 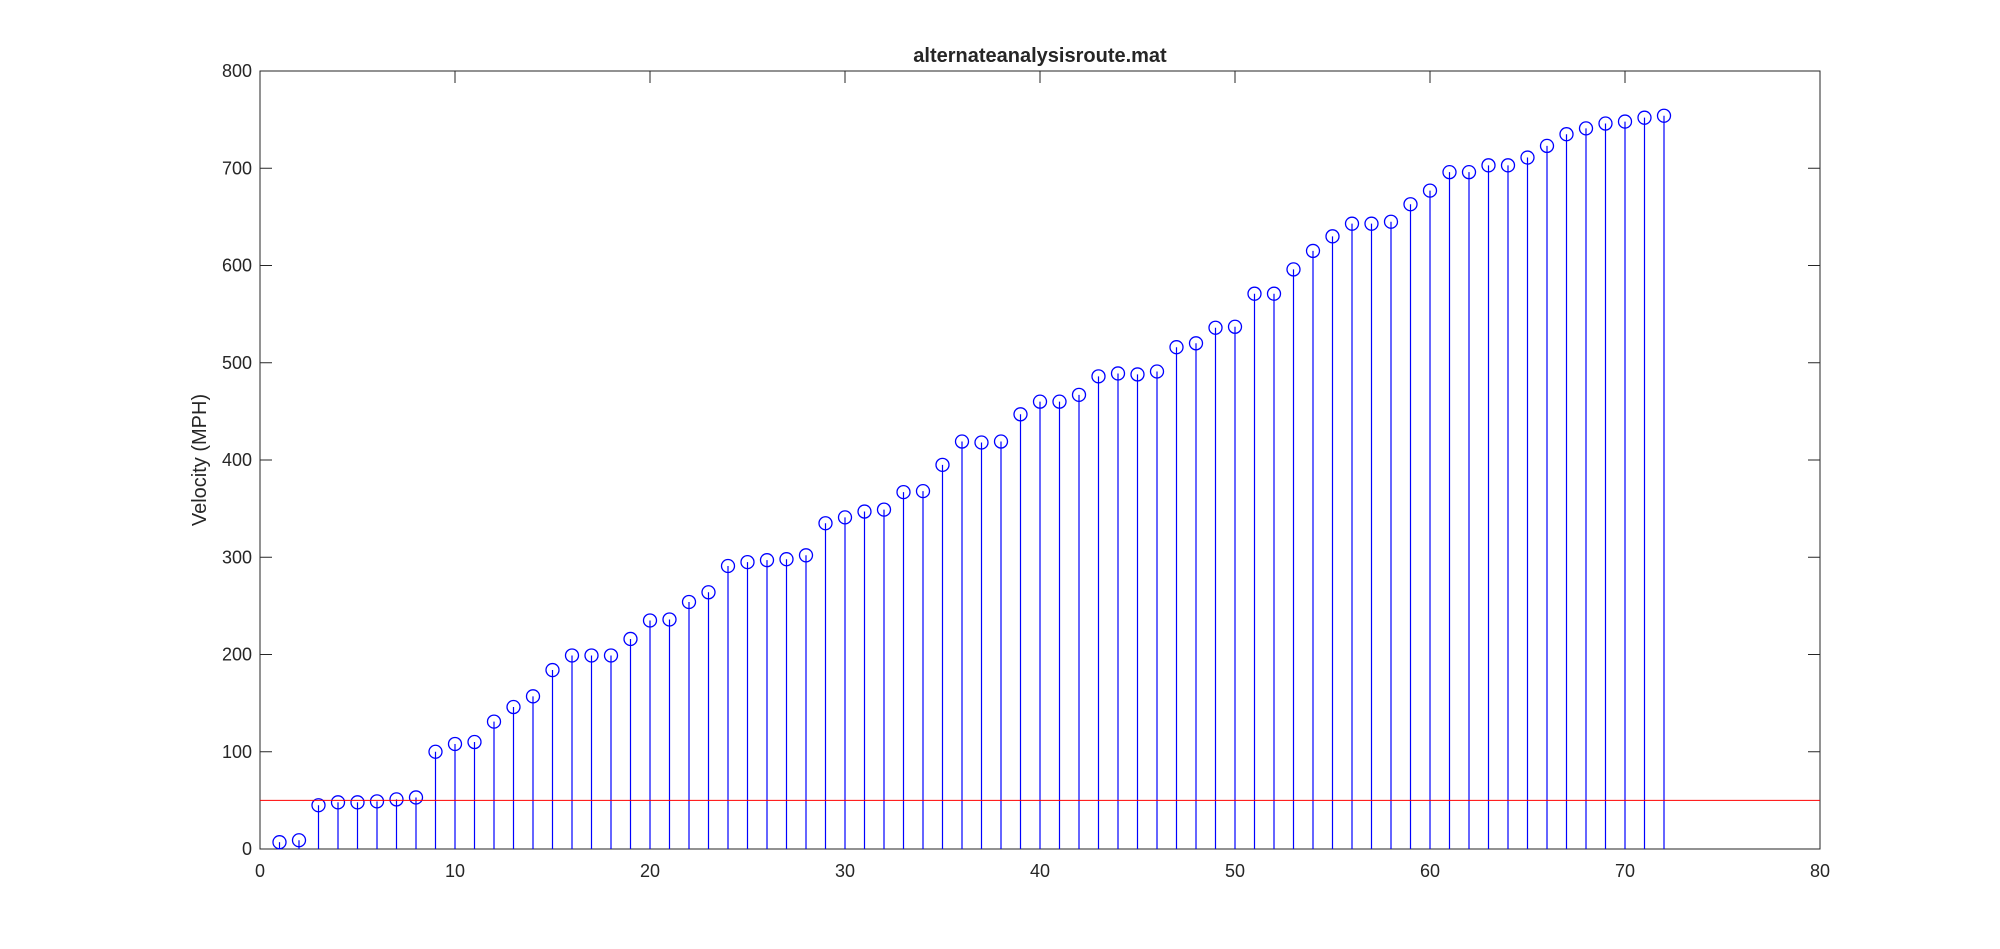 I want to click on y-tick-label: 800, so click(x=237, y=71).